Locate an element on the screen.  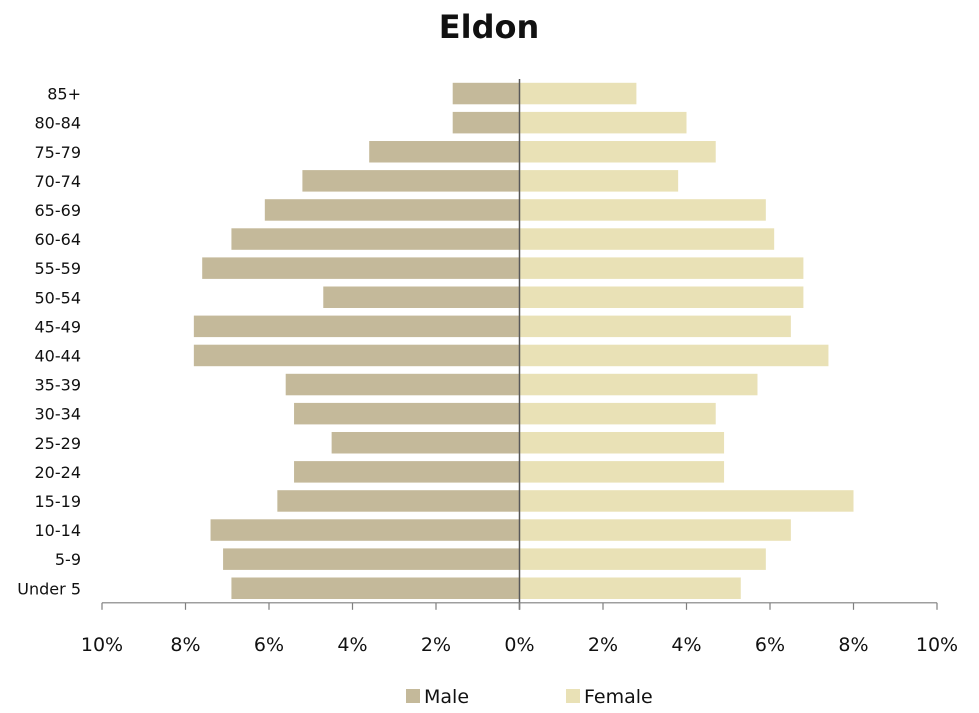
age-label-25-29: 25-29 is located at coordinates (58, 443).